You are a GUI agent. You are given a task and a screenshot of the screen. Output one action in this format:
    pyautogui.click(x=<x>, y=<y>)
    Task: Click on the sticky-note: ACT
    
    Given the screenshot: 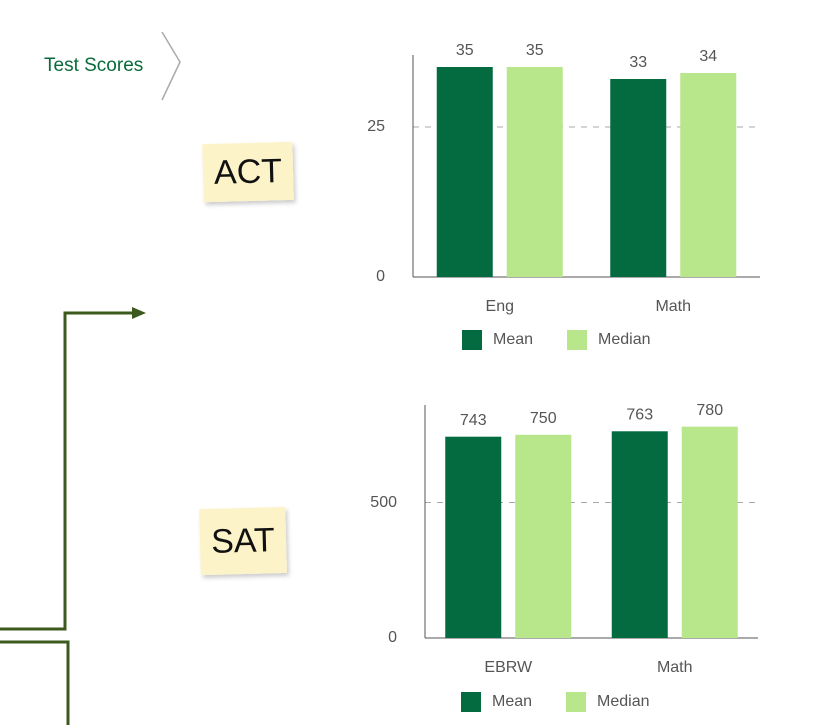 What is the action you would take?
    pyautogui.click(x=248, y=172)
    